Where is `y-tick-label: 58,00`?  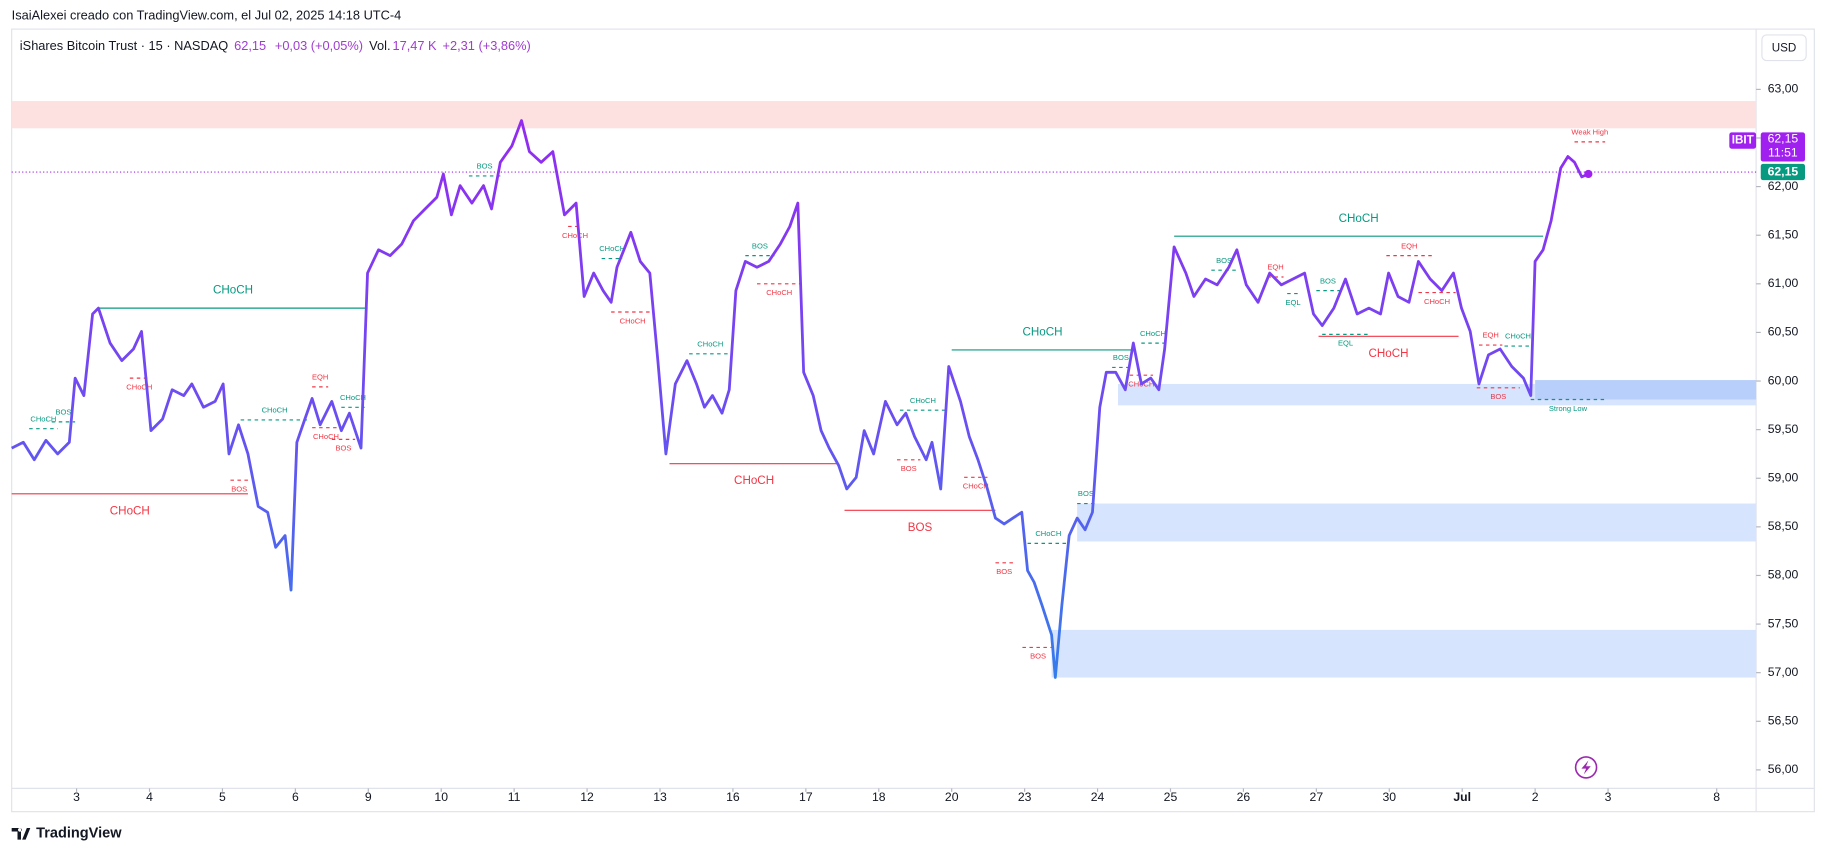 y-tick-label: 58,00 is located at coordinates (1783, 575).